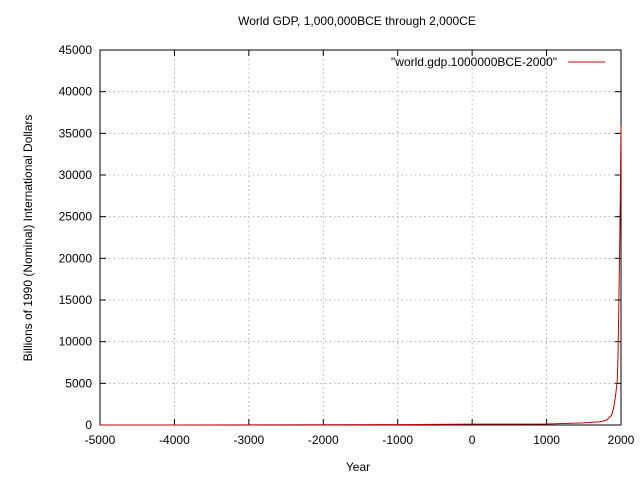 Image resolution: width=640 pixels, height=480 pixels. I want to click on x-tick-label: 1000, so click(546, 440).